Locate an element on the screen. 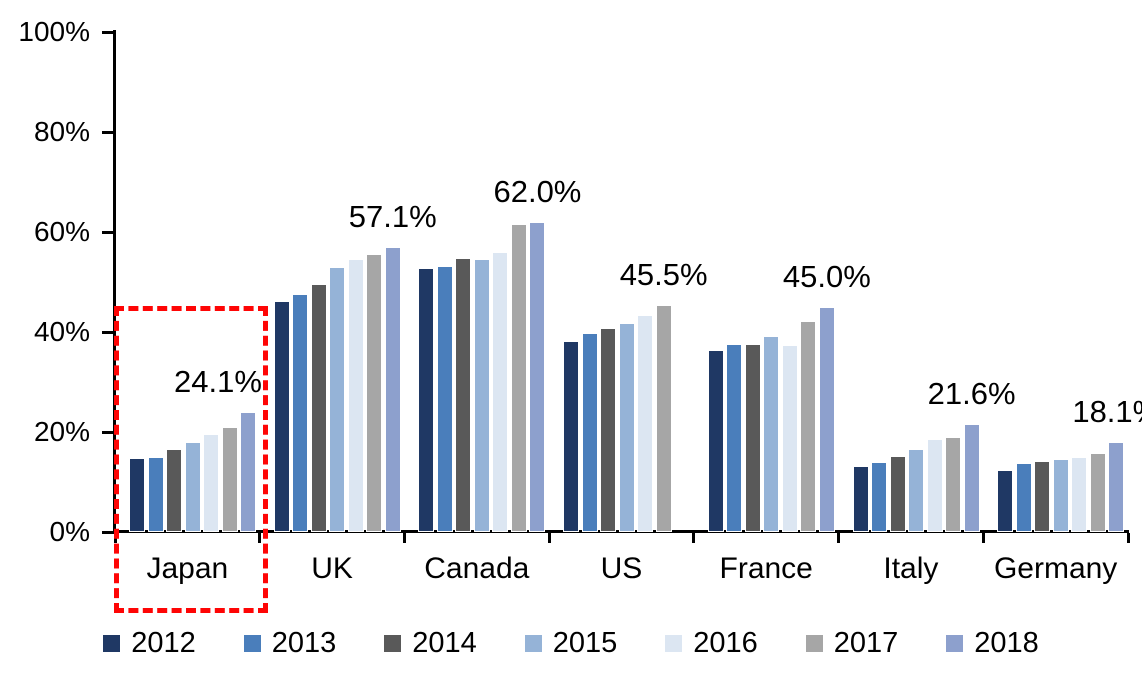 The height and width of the screenshot is (683, 1142). bar-uk-2018 is located at coordinates (392, 389).